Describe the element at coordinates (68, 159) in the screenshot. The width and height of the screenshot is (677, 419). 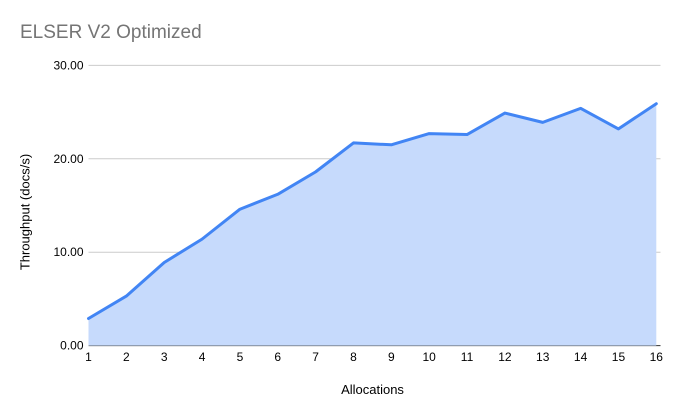
I see `y-tick-label: 20.00` at that location.